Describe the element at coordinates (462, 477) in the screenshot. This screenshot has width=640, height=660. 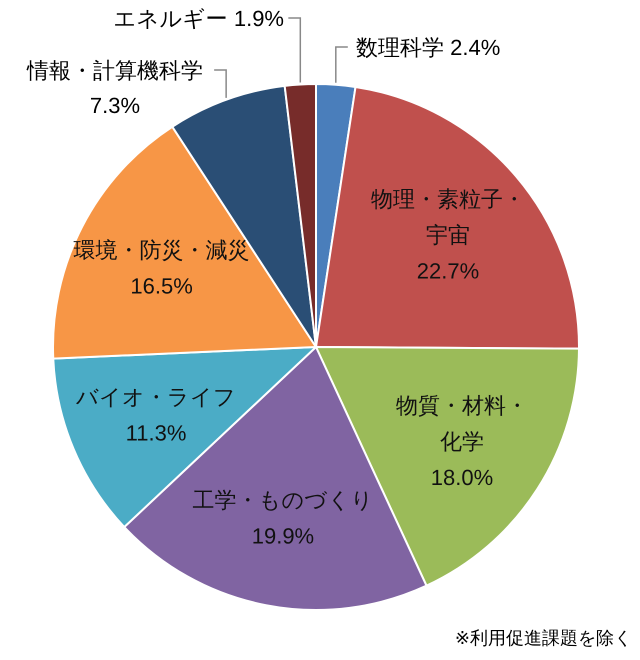
I see `data-label: 18.0%` at that location.